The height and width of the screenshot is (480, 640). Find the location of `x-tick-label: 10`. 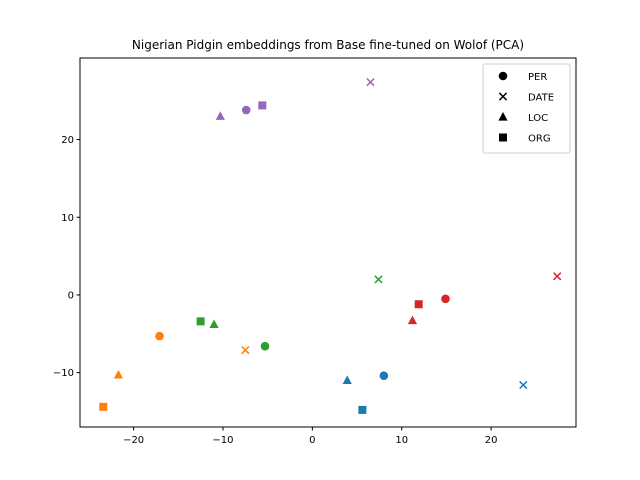

x-tick-label: 10 is located at coordinates (401, 440).